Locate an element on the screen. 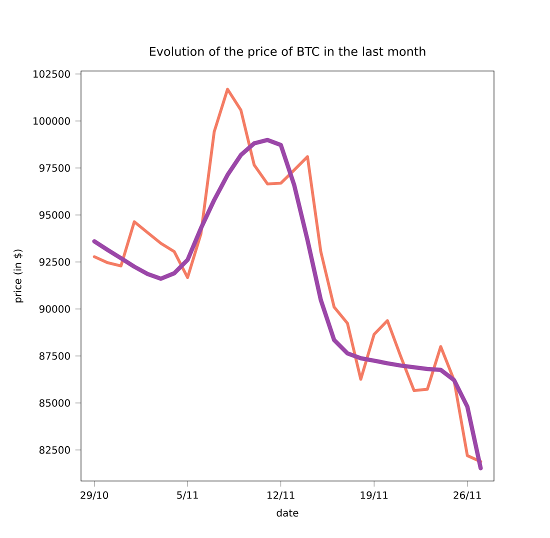 This screenshot has width=550, height=538. x-tick-label: 26/11 is located at coordinates (467, 495).